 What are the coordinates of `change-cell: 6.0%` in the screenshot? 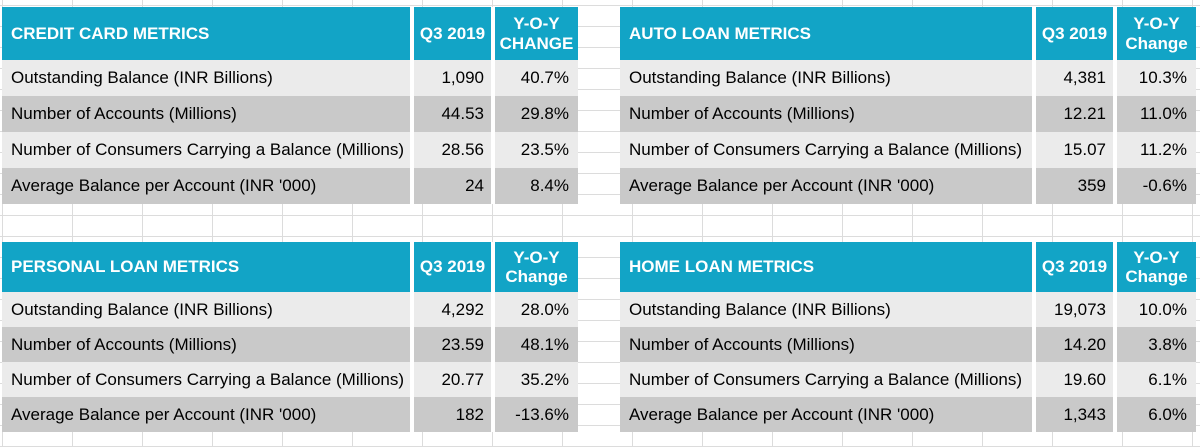 It's located at (1156, 414).